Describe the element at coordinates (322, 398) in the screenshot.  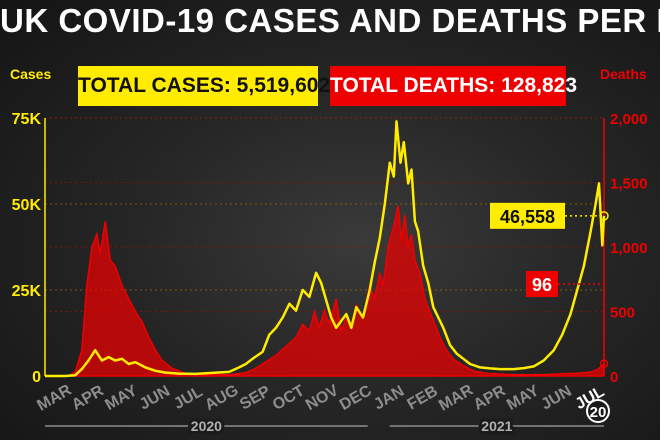
I see `month-tick-label: NOV` at that location.